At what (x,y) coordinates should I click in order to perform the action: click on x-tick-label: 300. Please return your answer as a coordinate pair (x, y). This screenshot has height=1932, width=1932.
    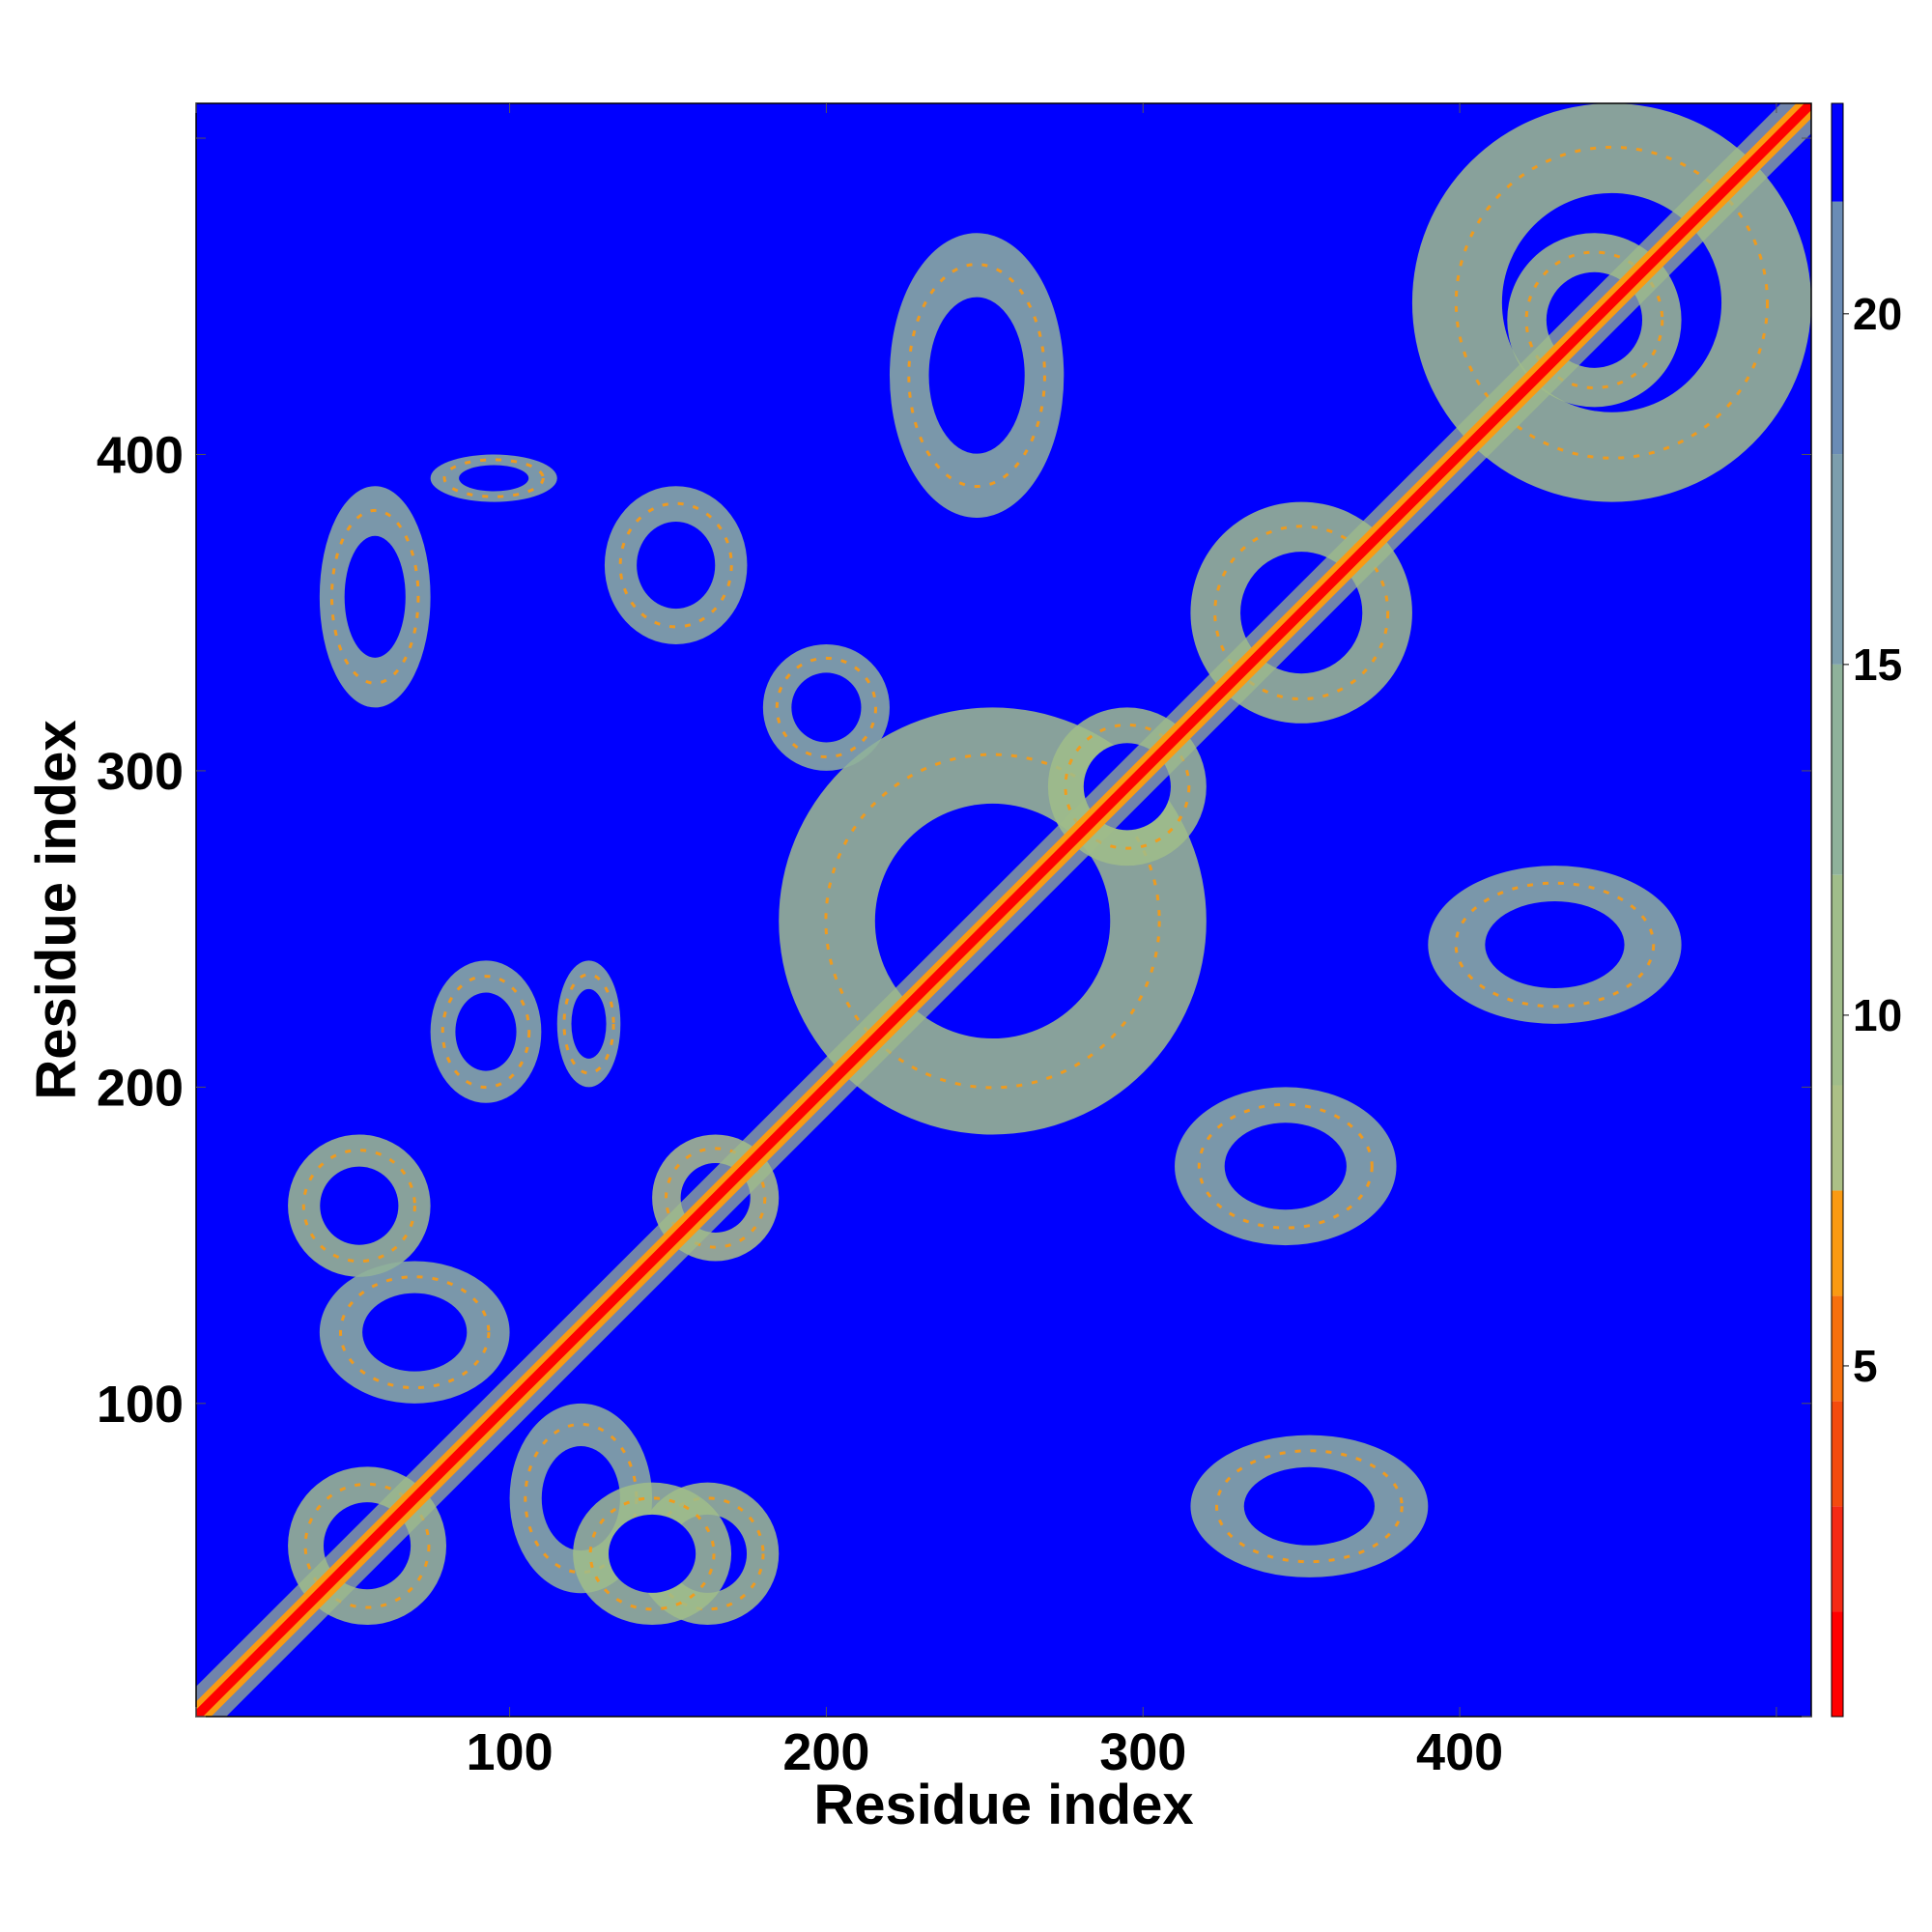
    Looking at the image, I should click on (1142, 1752).